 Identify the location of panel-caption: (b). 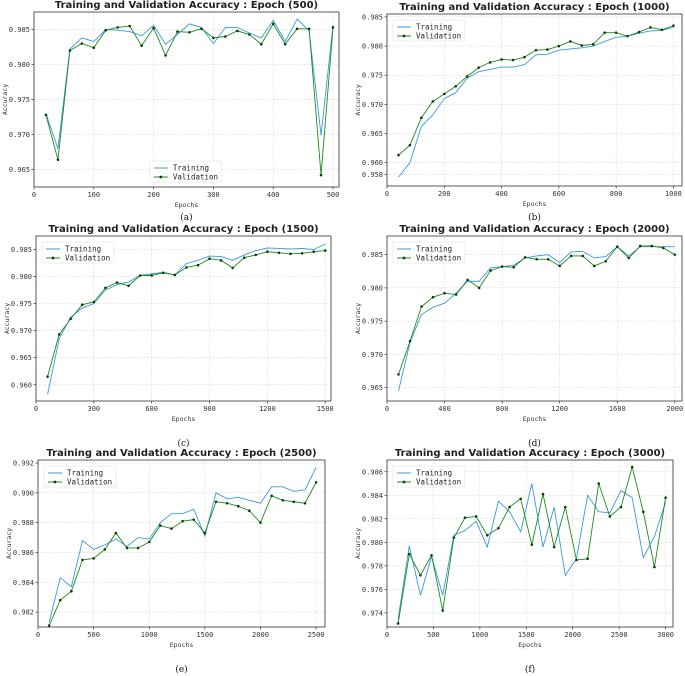
(534, 217).